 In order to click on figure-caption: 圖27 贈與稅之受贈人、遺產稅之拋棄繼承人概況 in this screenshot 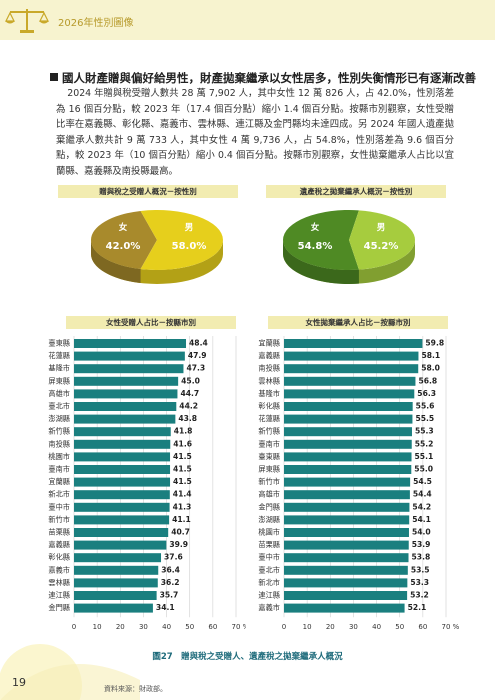, I will do `click(247, 657)`.